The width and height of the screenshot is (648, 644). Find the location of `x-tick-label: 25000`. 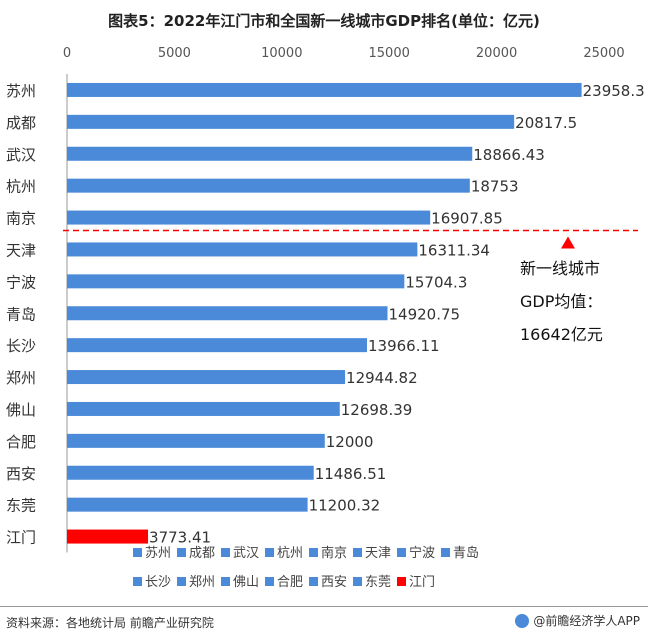

x-tick-label: 25000 is located at coordinates (603, 53).